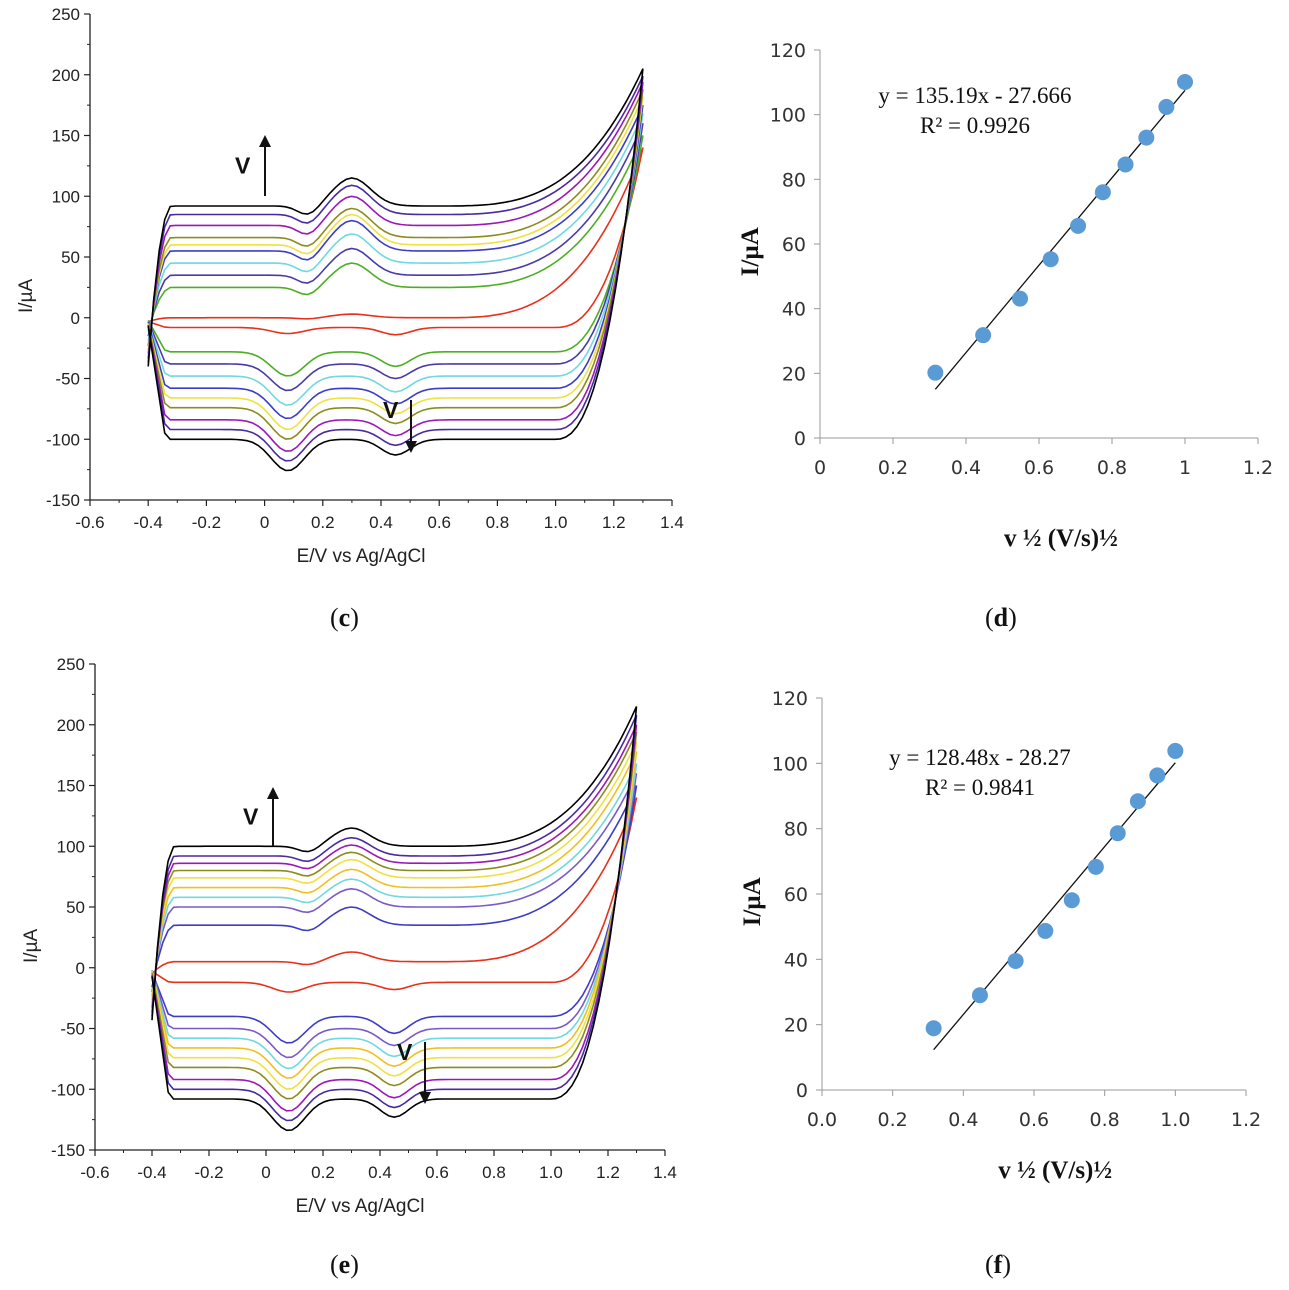  Describe the element at coordinates (1185, 468) in the screenshot. I see `x-tick-label: 1` at that location.